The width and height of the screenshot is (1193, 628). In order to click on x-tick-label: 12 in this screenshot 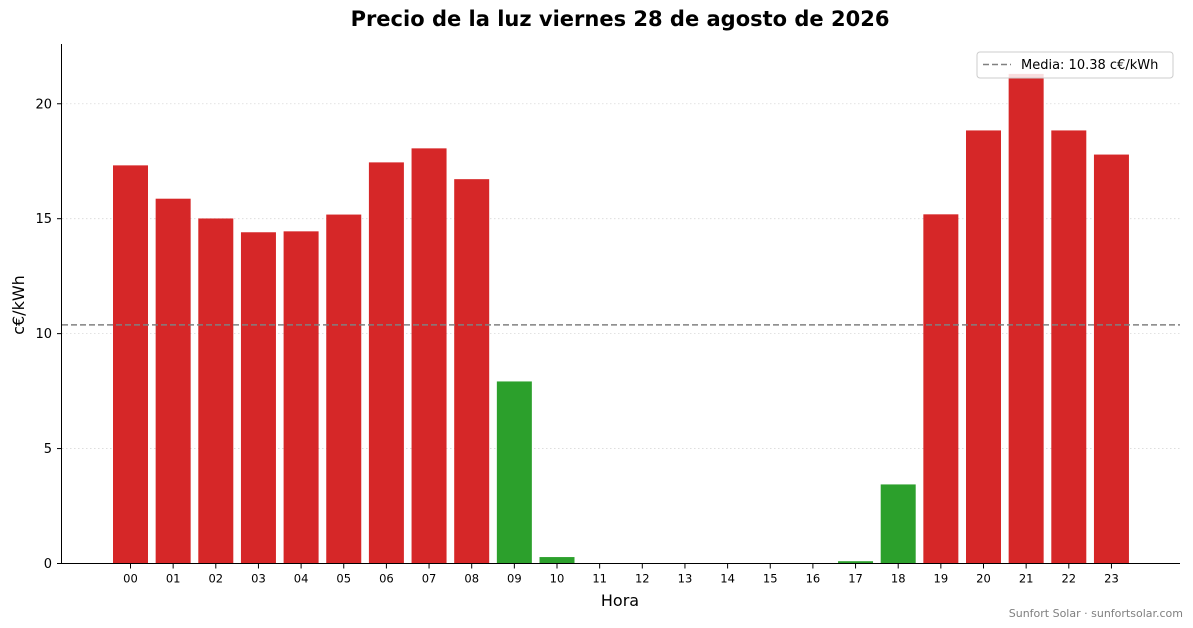, I will do `click(642, 579)`.